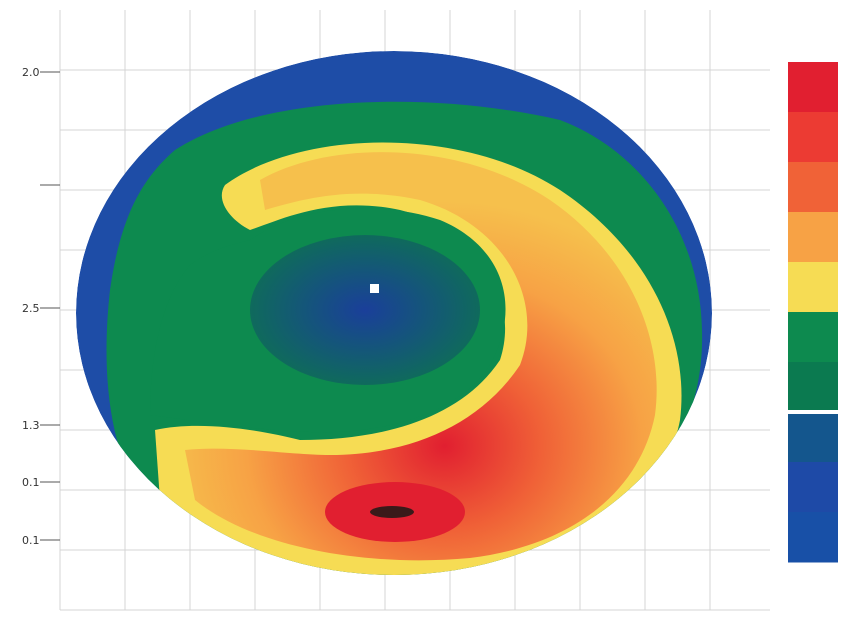  Describe the element at coordinates (813, 412) in the screenshot. I see `color-scale-separator` at that location.